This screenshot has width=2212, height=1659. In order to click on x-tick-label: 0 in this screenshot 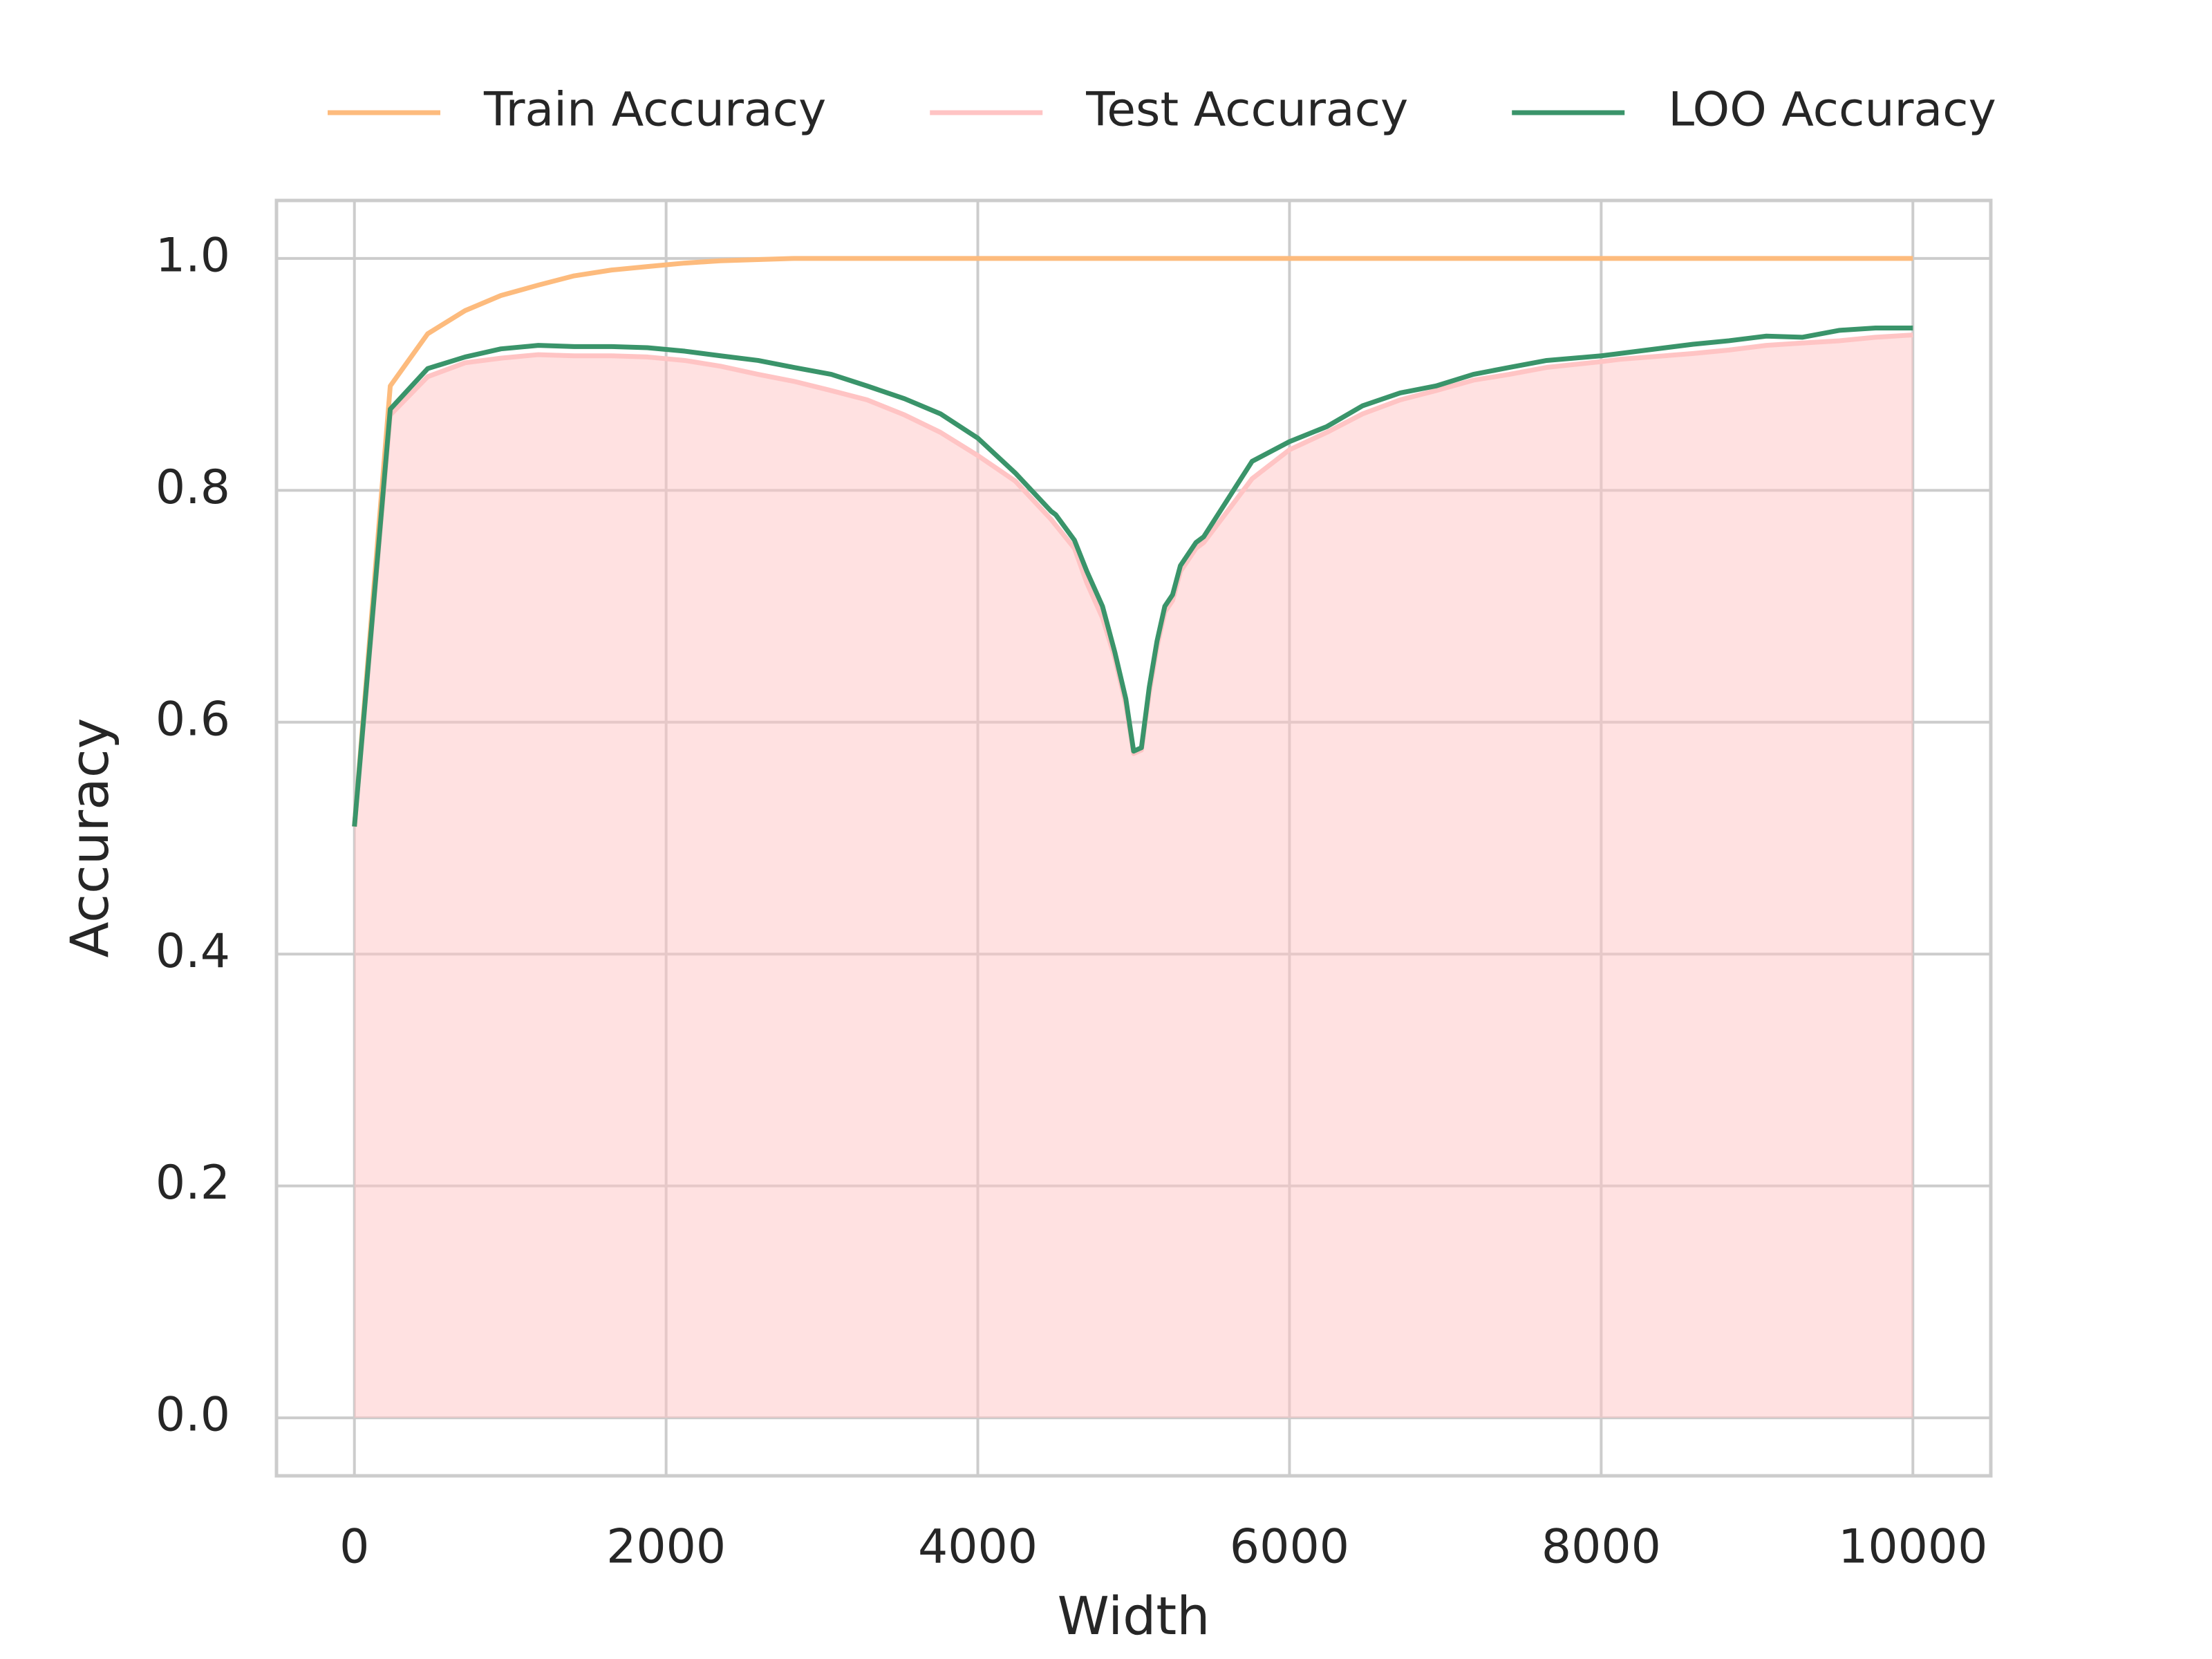, I will do `click(354, 1548)`.